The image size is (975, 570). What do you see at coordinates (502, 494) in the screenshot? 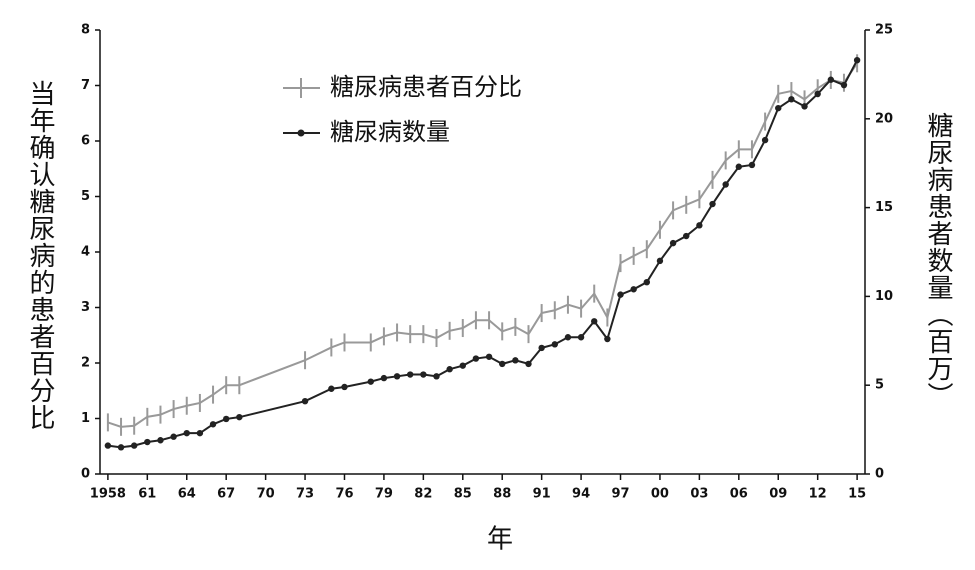
I see `x-tick-label: 88` at bounding box center [502, 494].